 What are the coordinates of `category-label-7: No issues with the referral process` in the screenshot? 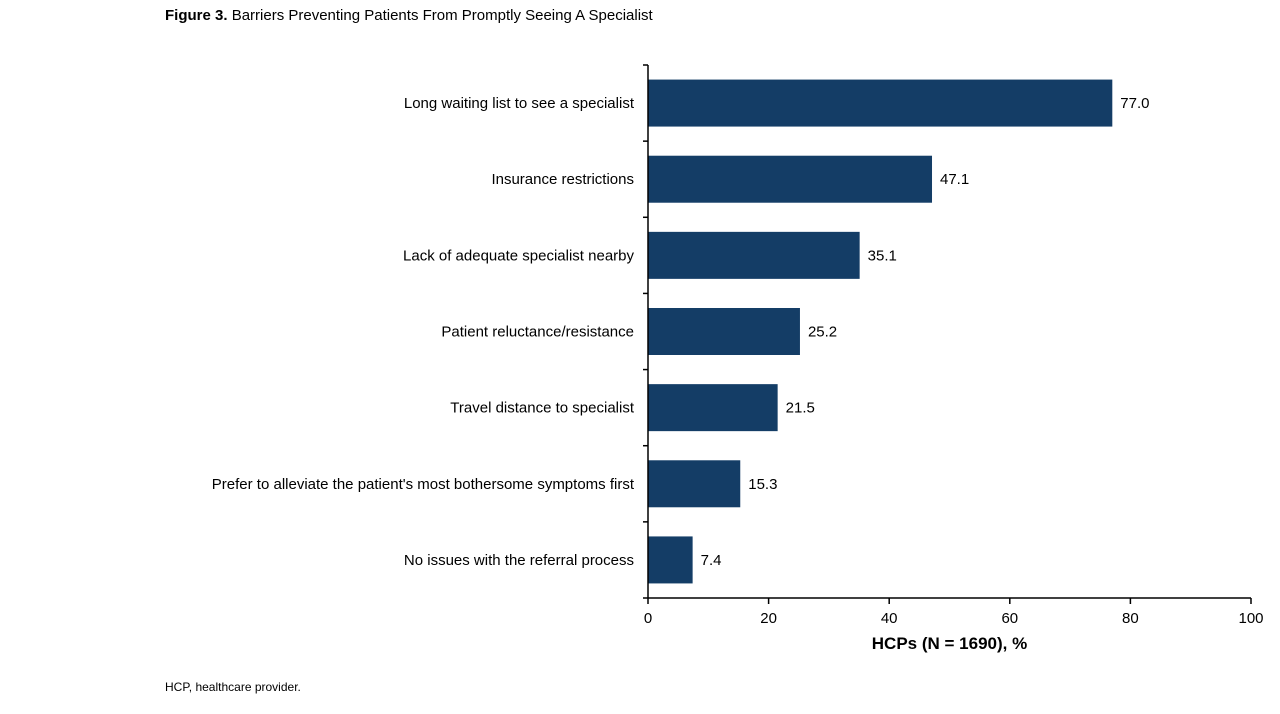 It's located at (519, 560).